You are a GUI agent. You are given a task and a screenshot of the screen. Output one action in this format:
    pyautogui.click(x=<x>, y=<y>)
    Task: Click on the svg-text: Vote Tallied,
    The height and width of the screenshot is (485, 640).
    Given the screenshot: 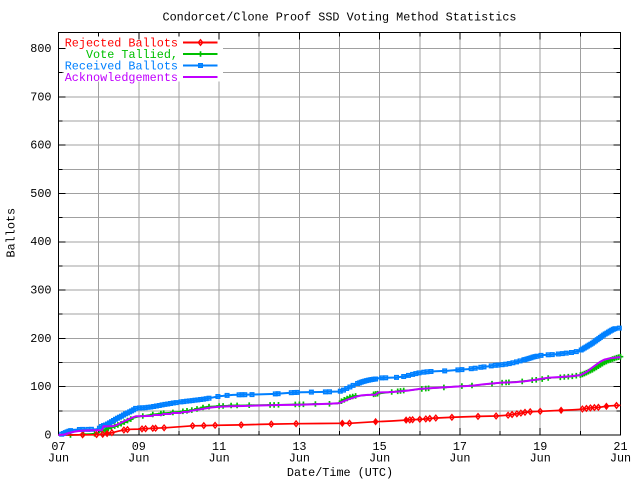 What is the action you would take?
    pyautogui.click(x=132, y=55)
    